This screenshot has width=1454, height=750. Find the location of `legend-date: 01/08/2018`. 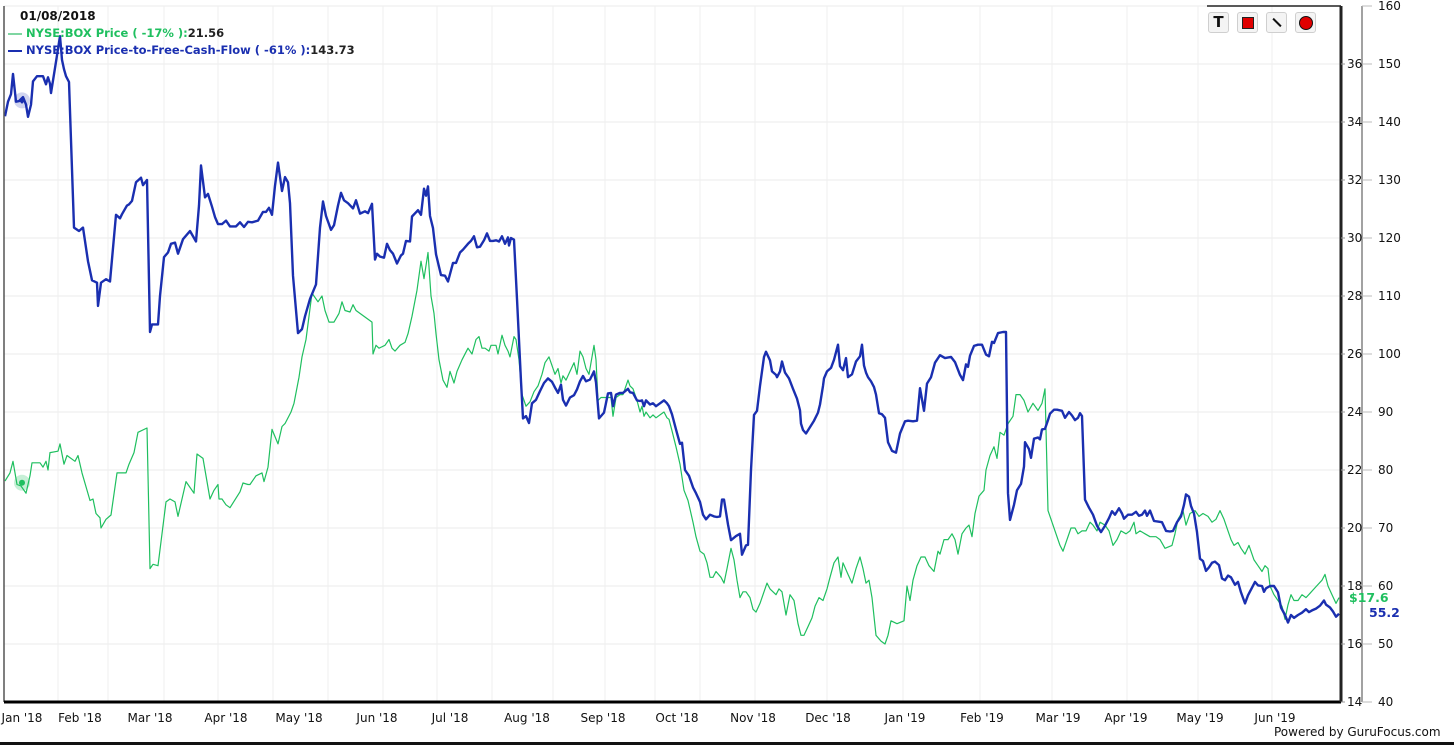

legend-date: 01/08/2018 is located at coordinates (58, 16).